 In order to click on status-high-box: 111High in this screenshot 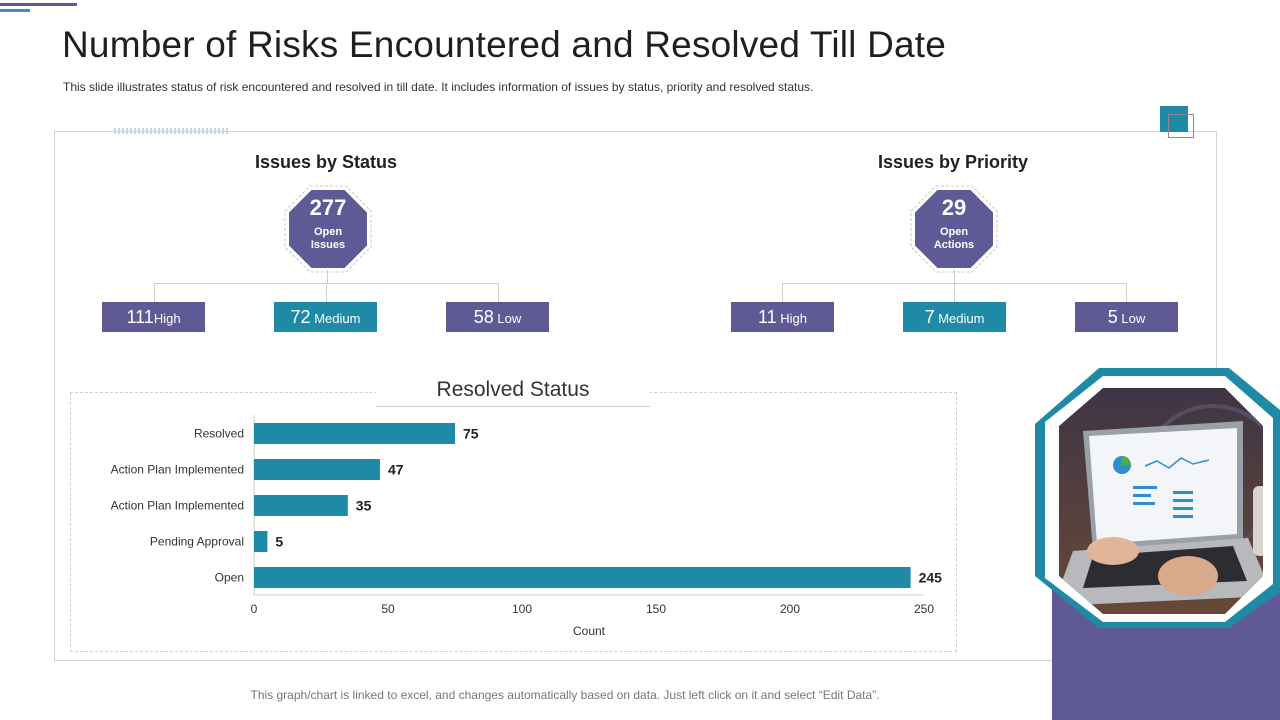, I will do `click(153, 317)`.